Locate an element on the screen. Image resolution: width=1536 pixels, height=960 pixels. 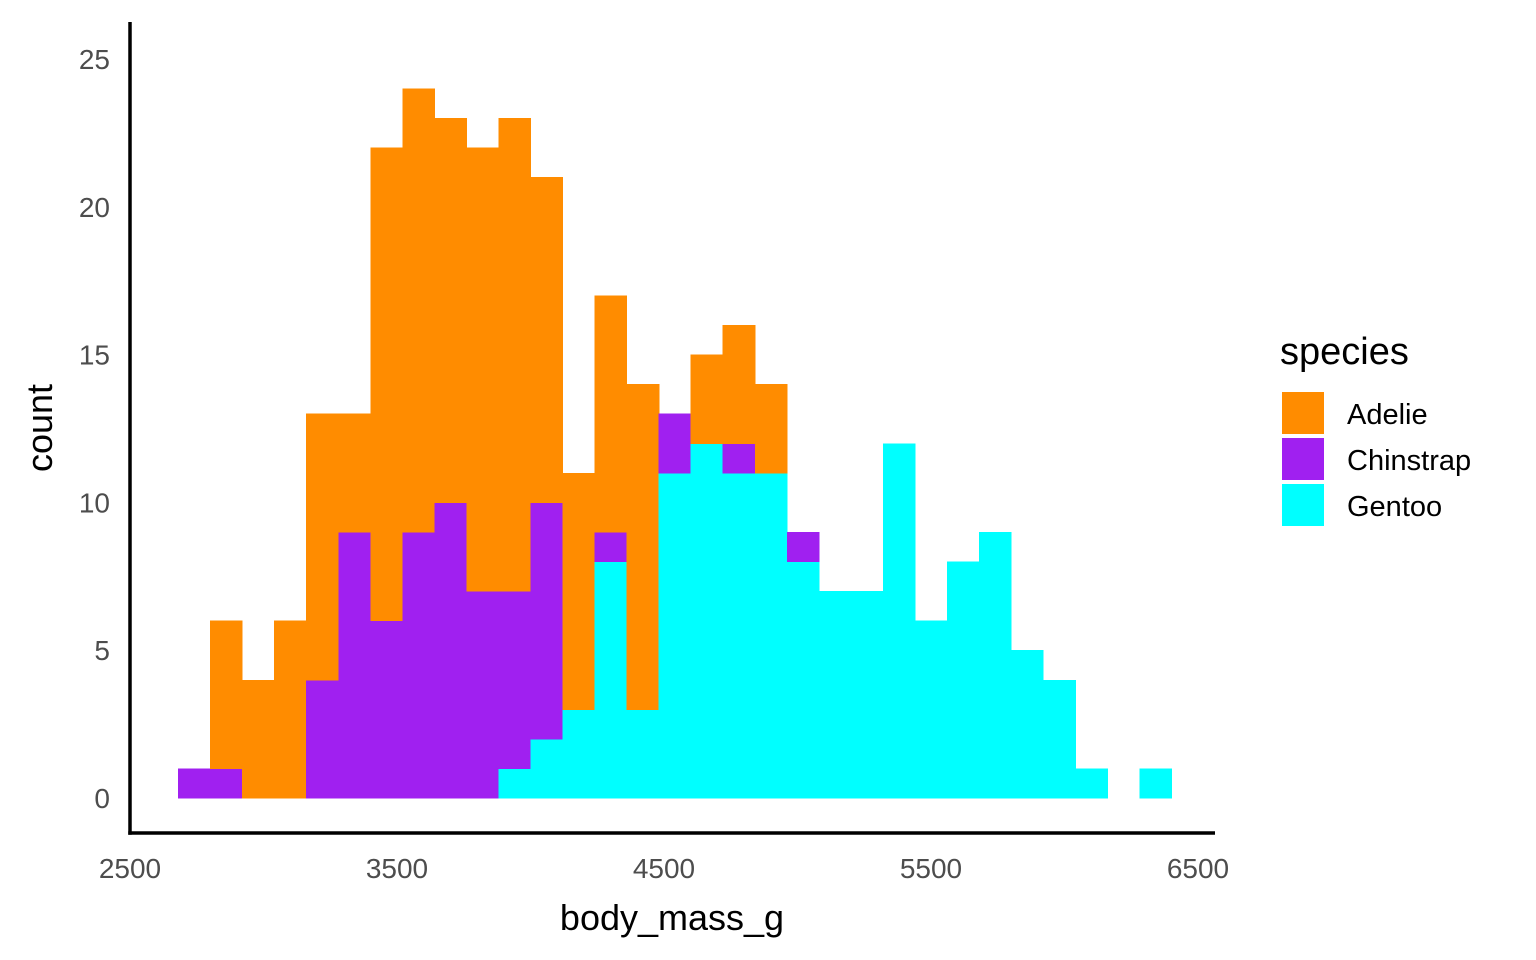
y-tick-label: 20 is located at coordinates (94, 207).